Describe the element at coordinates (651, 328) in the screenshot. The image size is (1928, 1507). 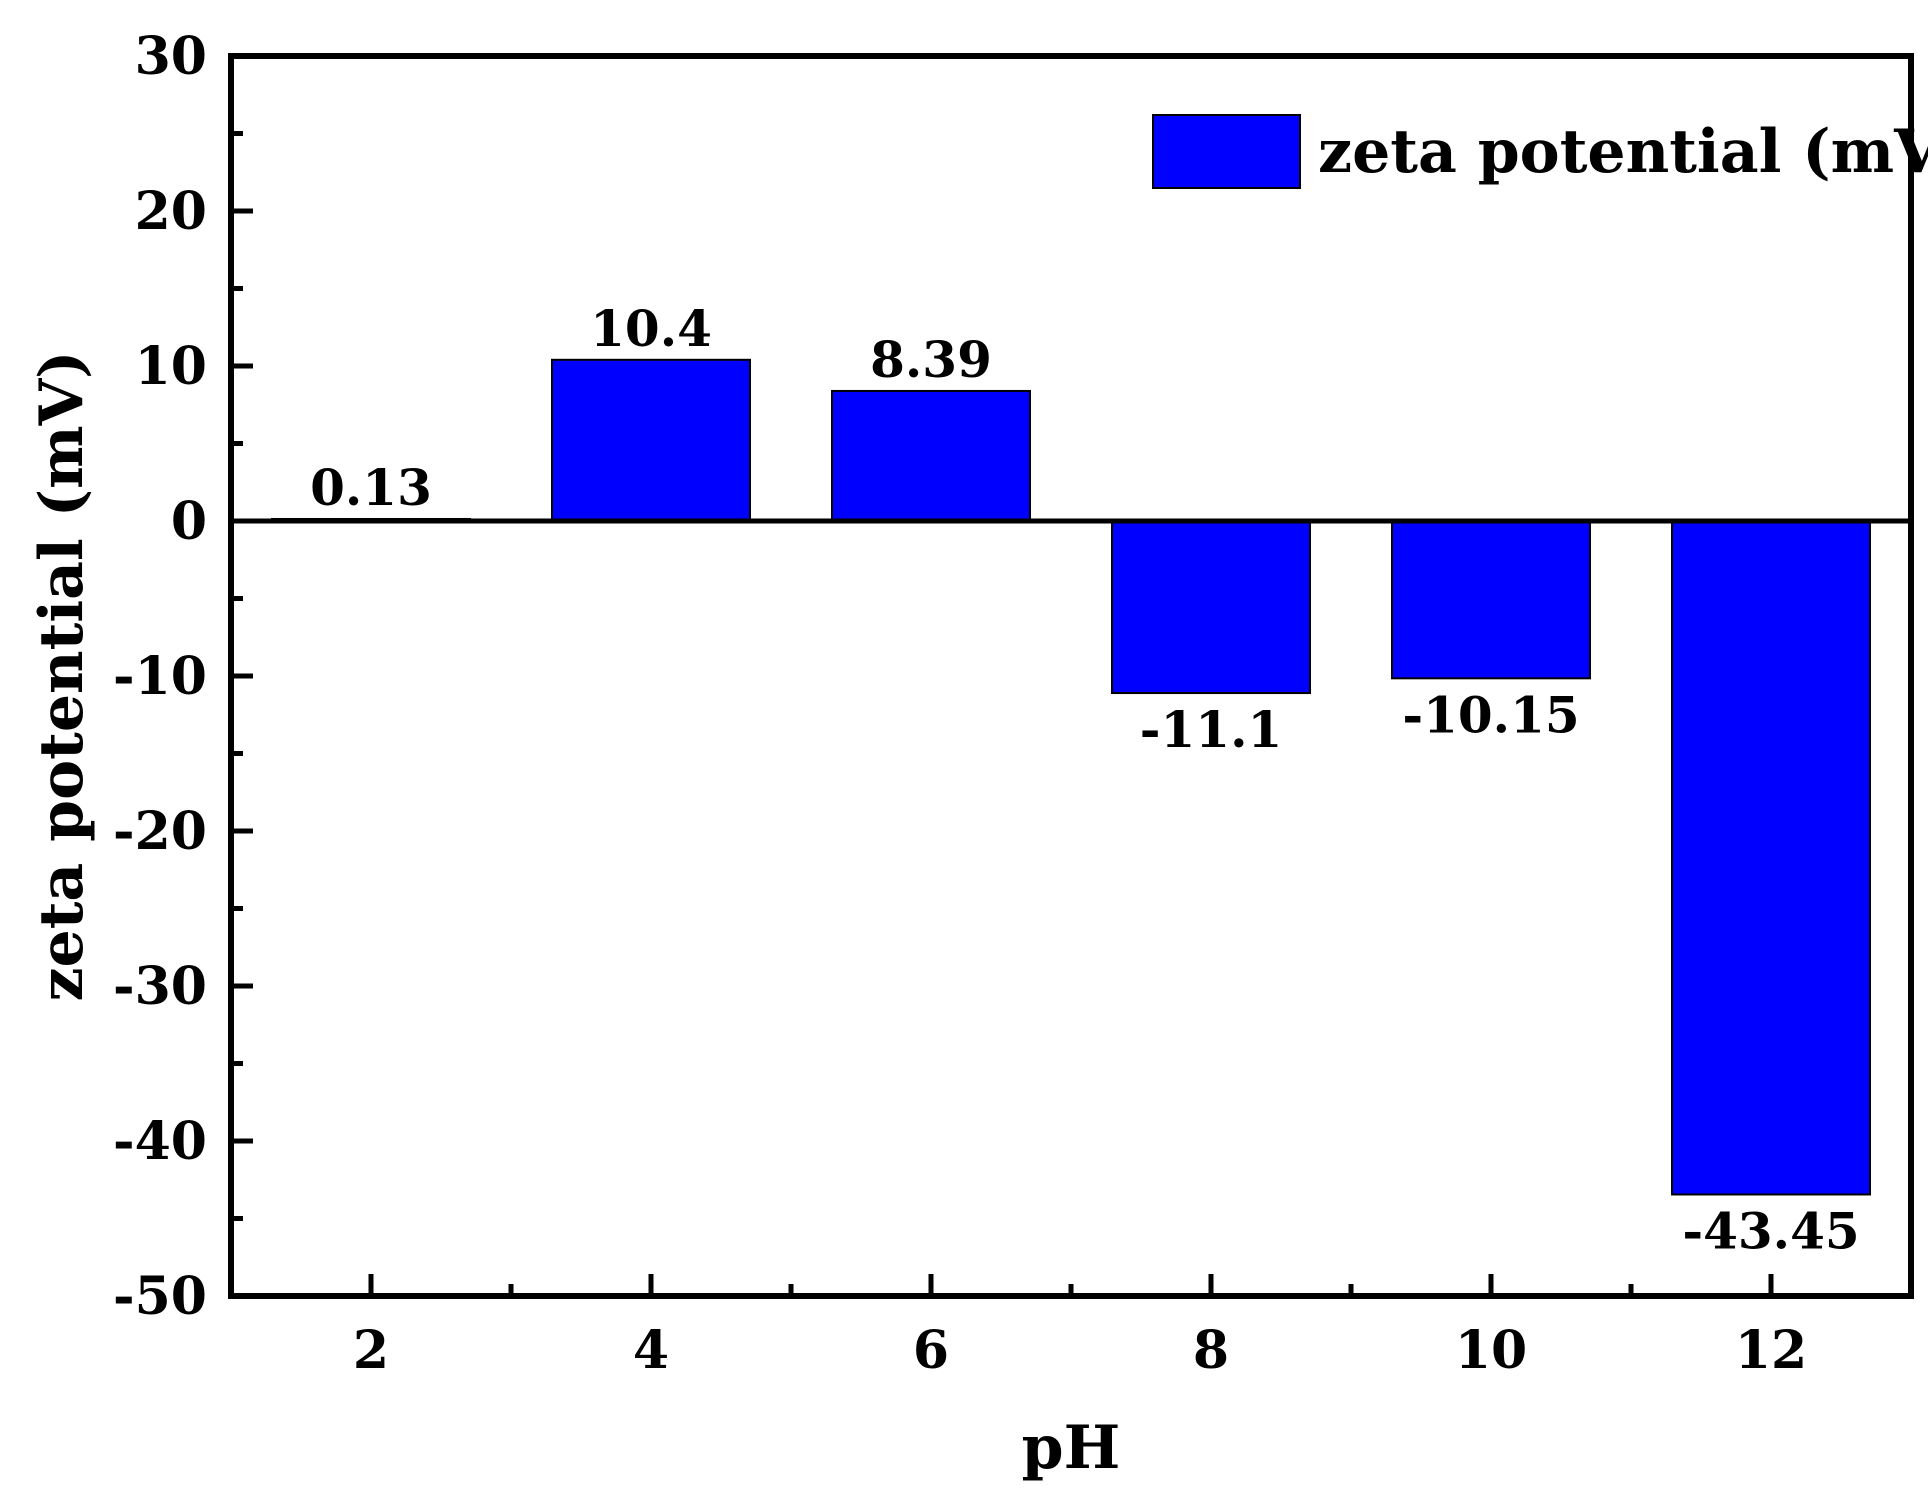
I see `data-label-4: 10.4` at that location.